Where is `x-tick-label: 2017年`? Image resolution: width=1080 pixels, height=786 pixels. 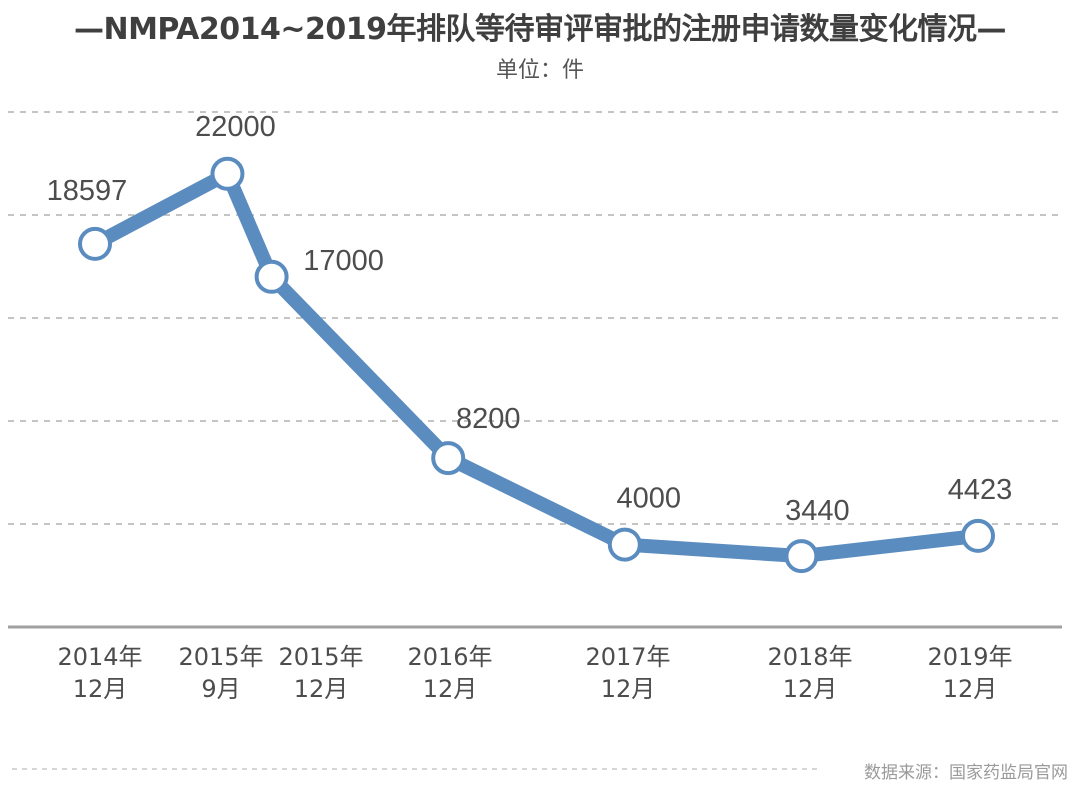
x-tick-label: 2017年 is located at coordinates (627, 657).